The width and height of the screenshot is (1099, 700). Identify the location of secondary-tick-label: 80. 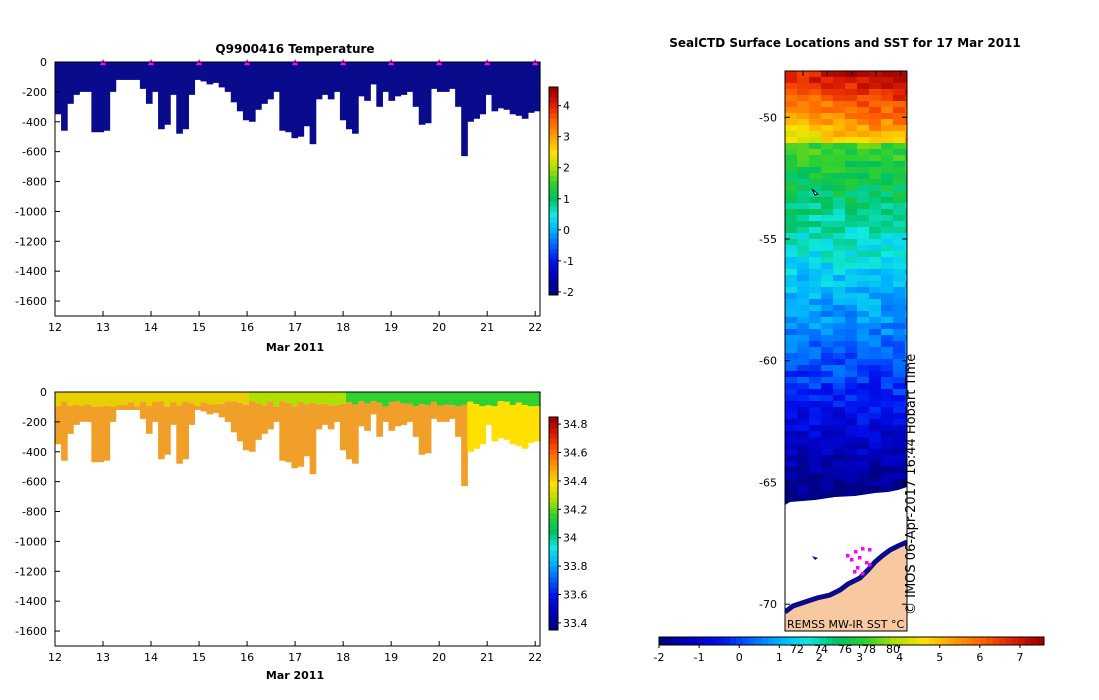
(893, 649).